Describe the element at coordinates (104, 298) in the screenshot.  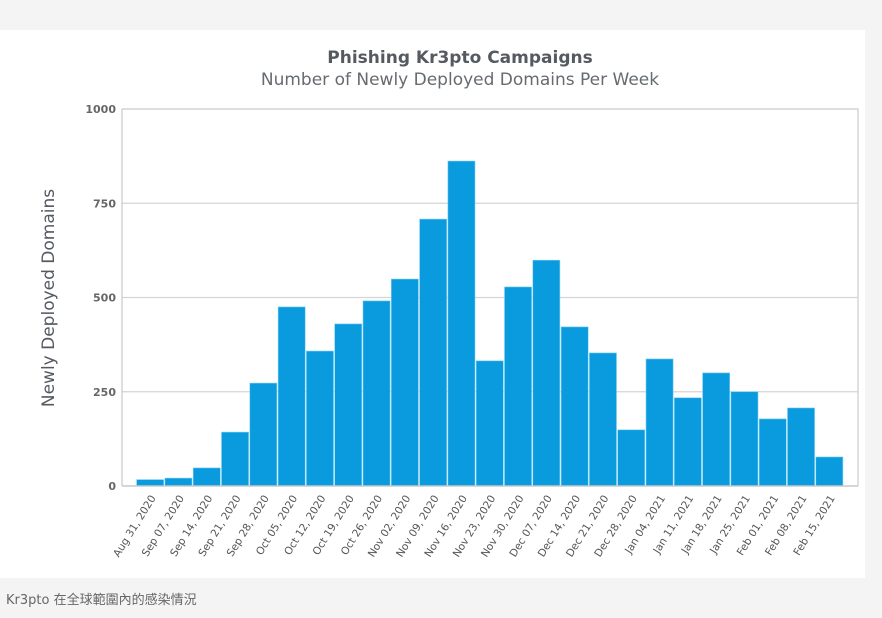
I see `y-tick-label: 500` at that location.